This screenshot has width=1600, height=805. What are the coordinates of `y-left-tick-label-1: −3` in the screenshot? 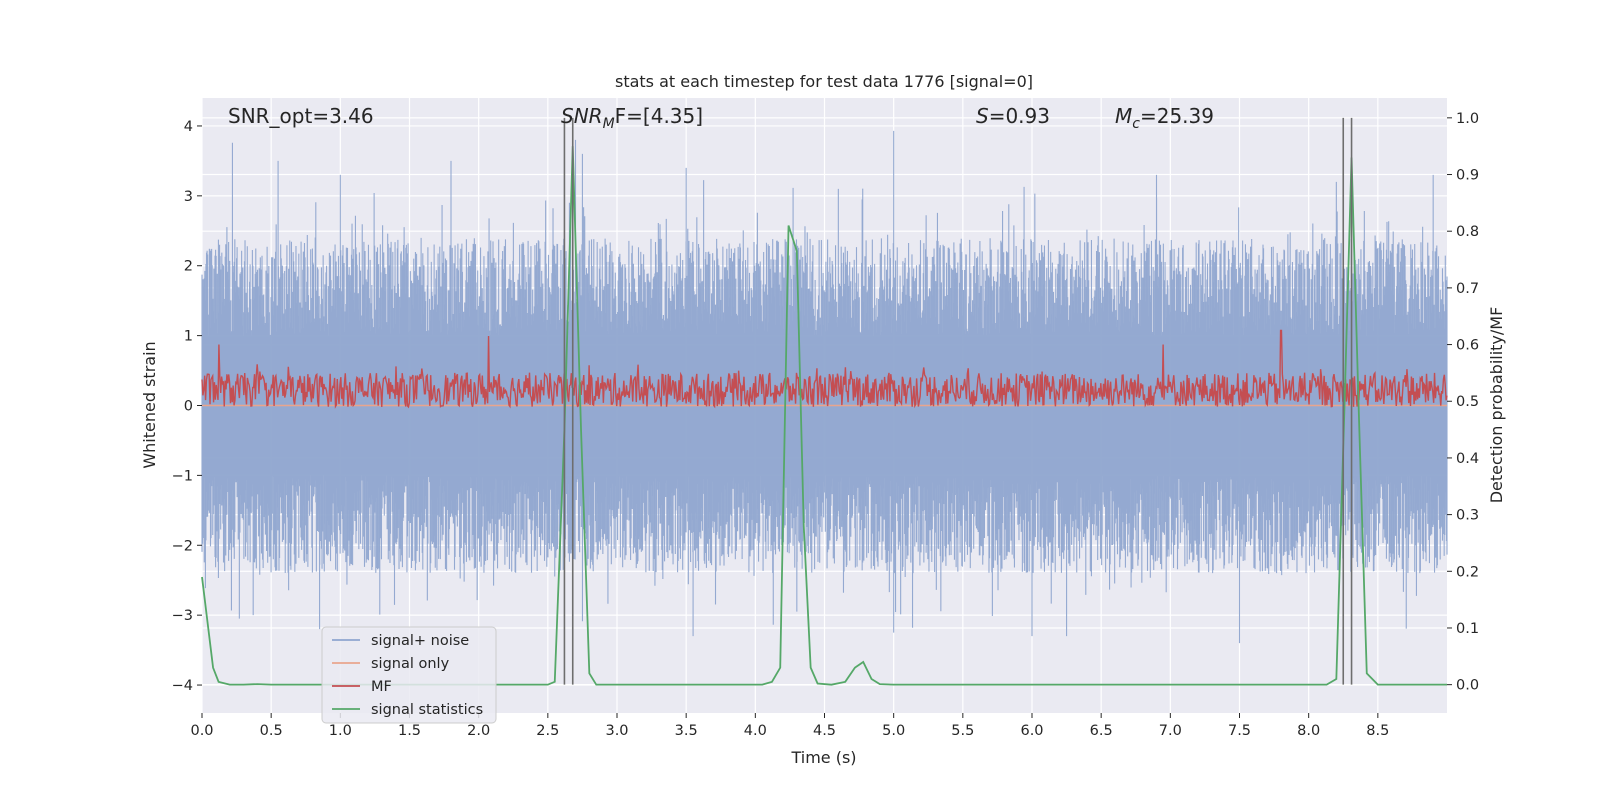 It's located at (182, 616).